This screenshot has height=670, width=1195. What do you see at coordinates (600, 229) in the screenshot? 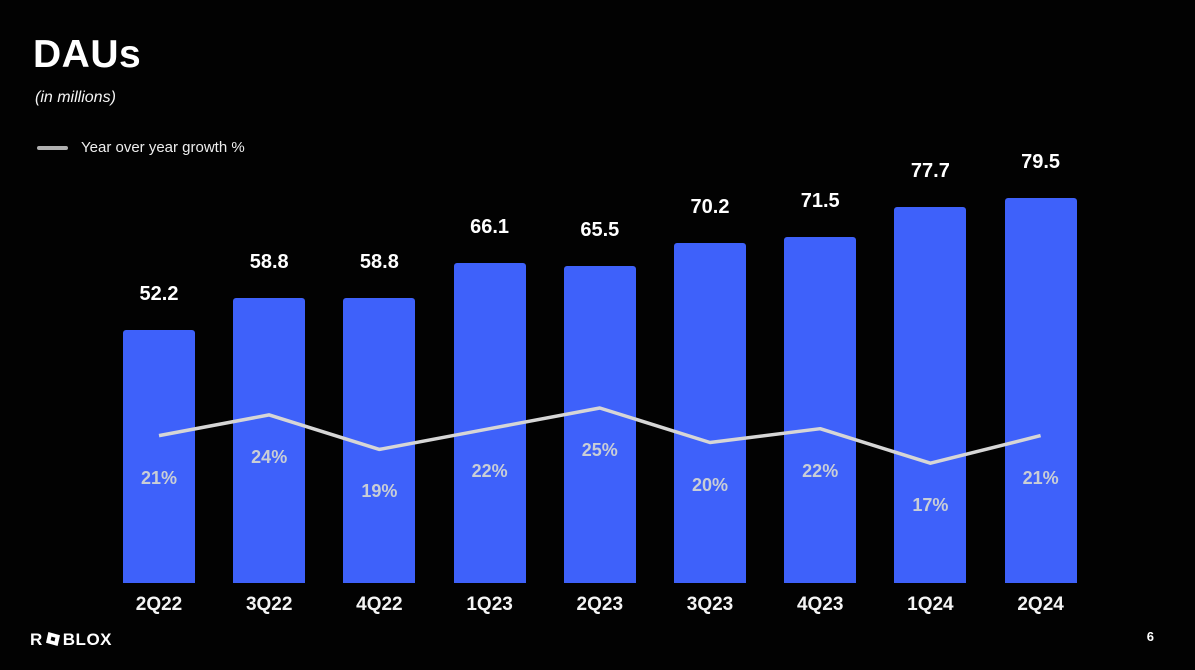
I see `value-label-2Q23: 65.5` at bounding box center [600, 229].